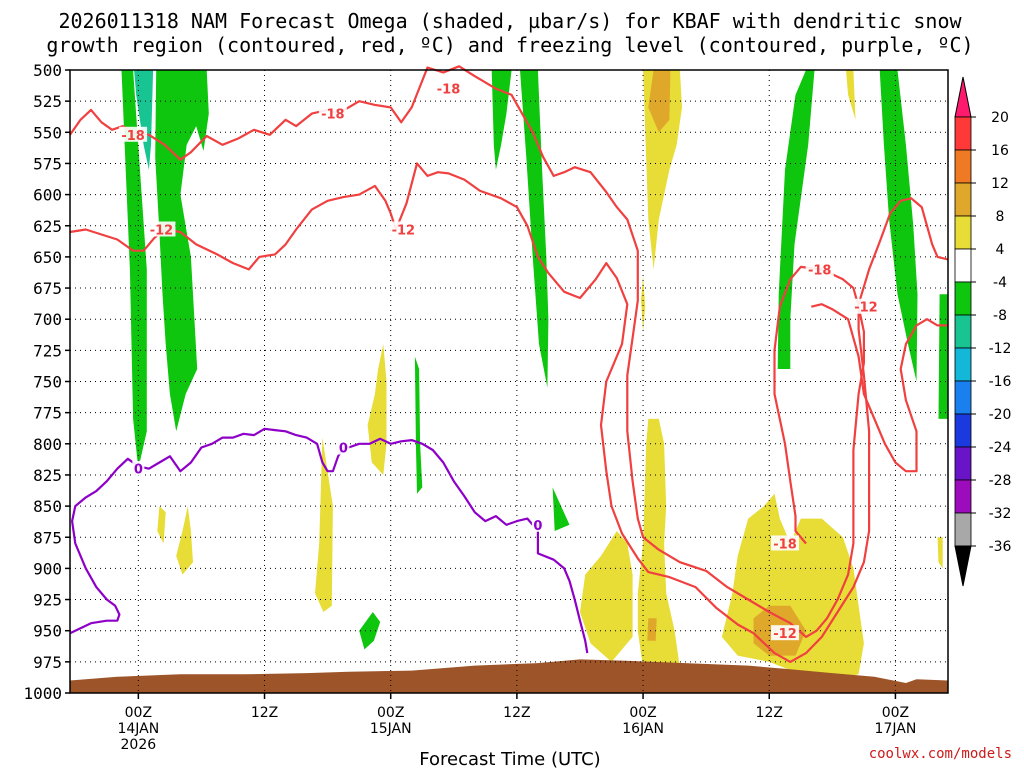  Describe the element at coordinates (47, 413) in the screenshot. I see `y-tick-label: 775` at that location.